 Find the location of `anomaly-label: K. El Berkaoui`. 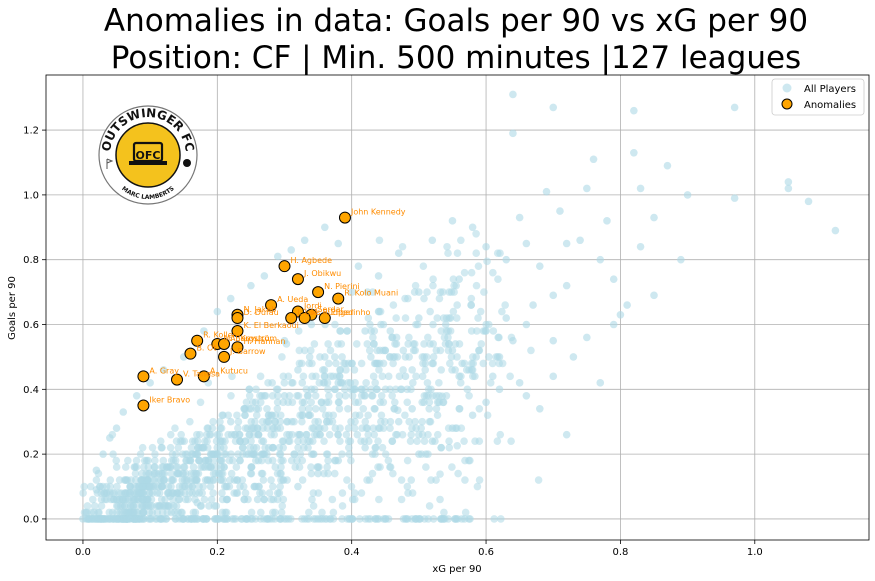

anomaly-label: K. El Berkaoui is located at coordinates (270, 325).